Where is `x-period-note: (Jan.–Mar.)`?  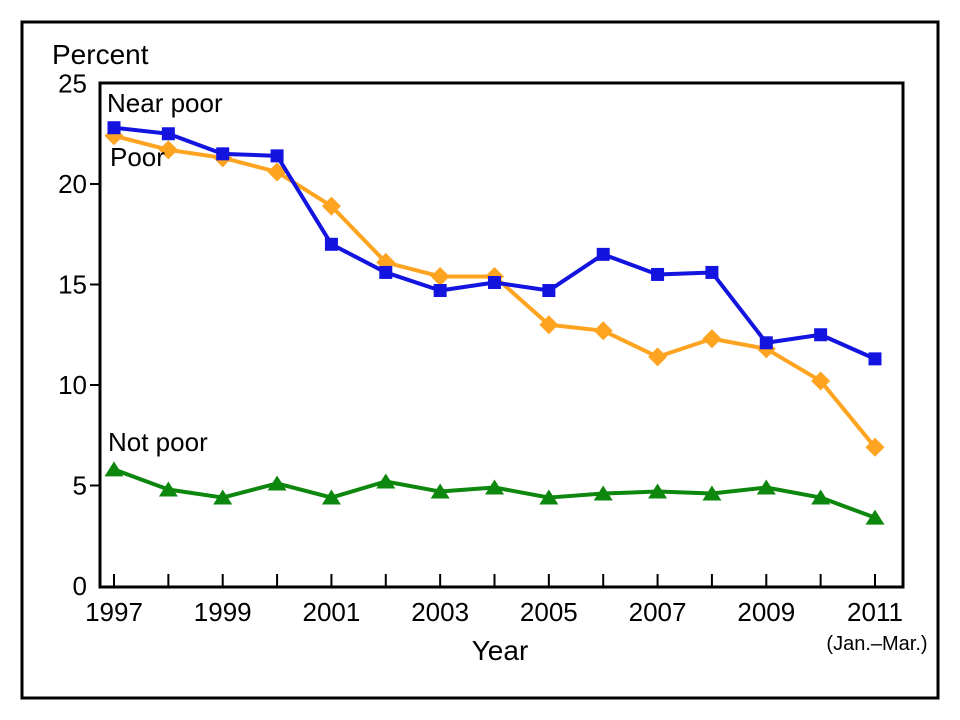 x-period-note: (Jan.–Mar.) is located at coordinates (876, 644).